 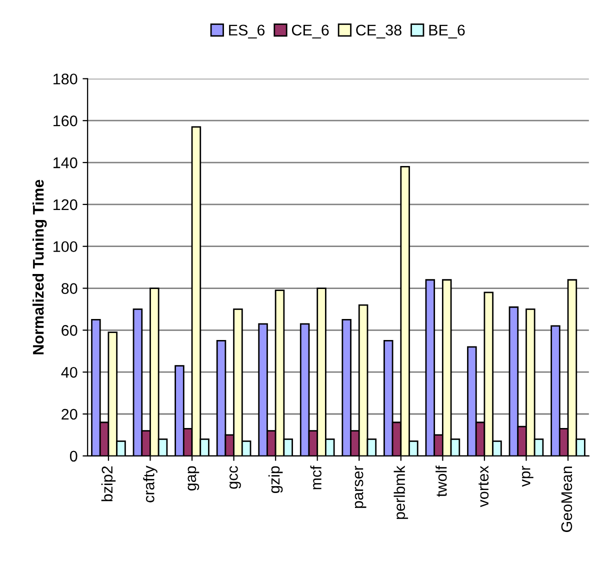 I want to click on y-tick-label: 60, so click(x=70, y=330).